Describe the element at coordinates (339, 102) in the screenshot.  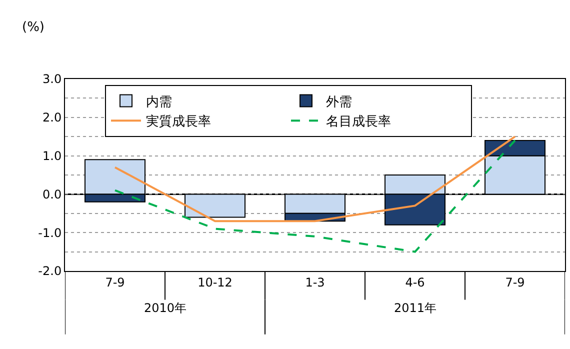
I see `legend-label: 外需` at that location.